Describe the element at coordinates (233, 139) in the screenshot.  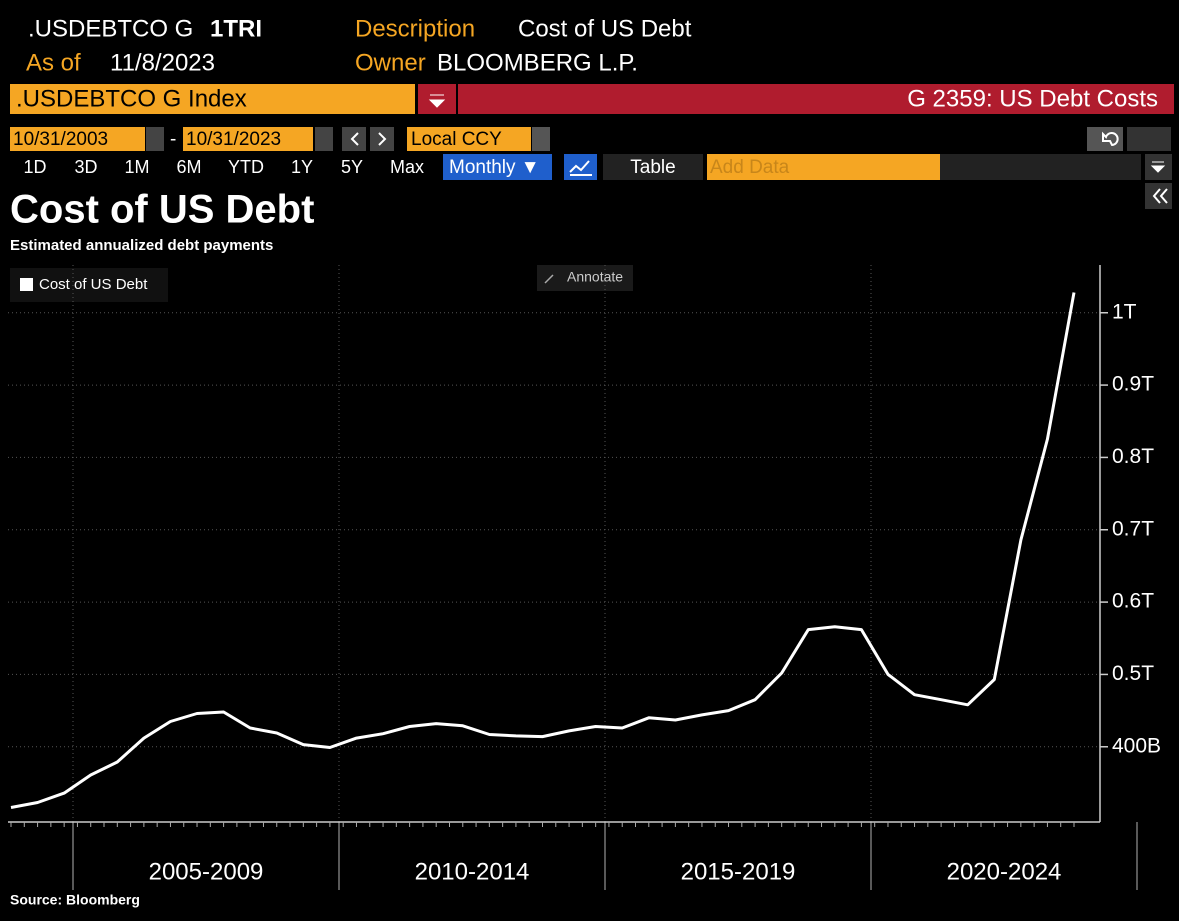
I see `end-date: 10/31/2023` at that location.